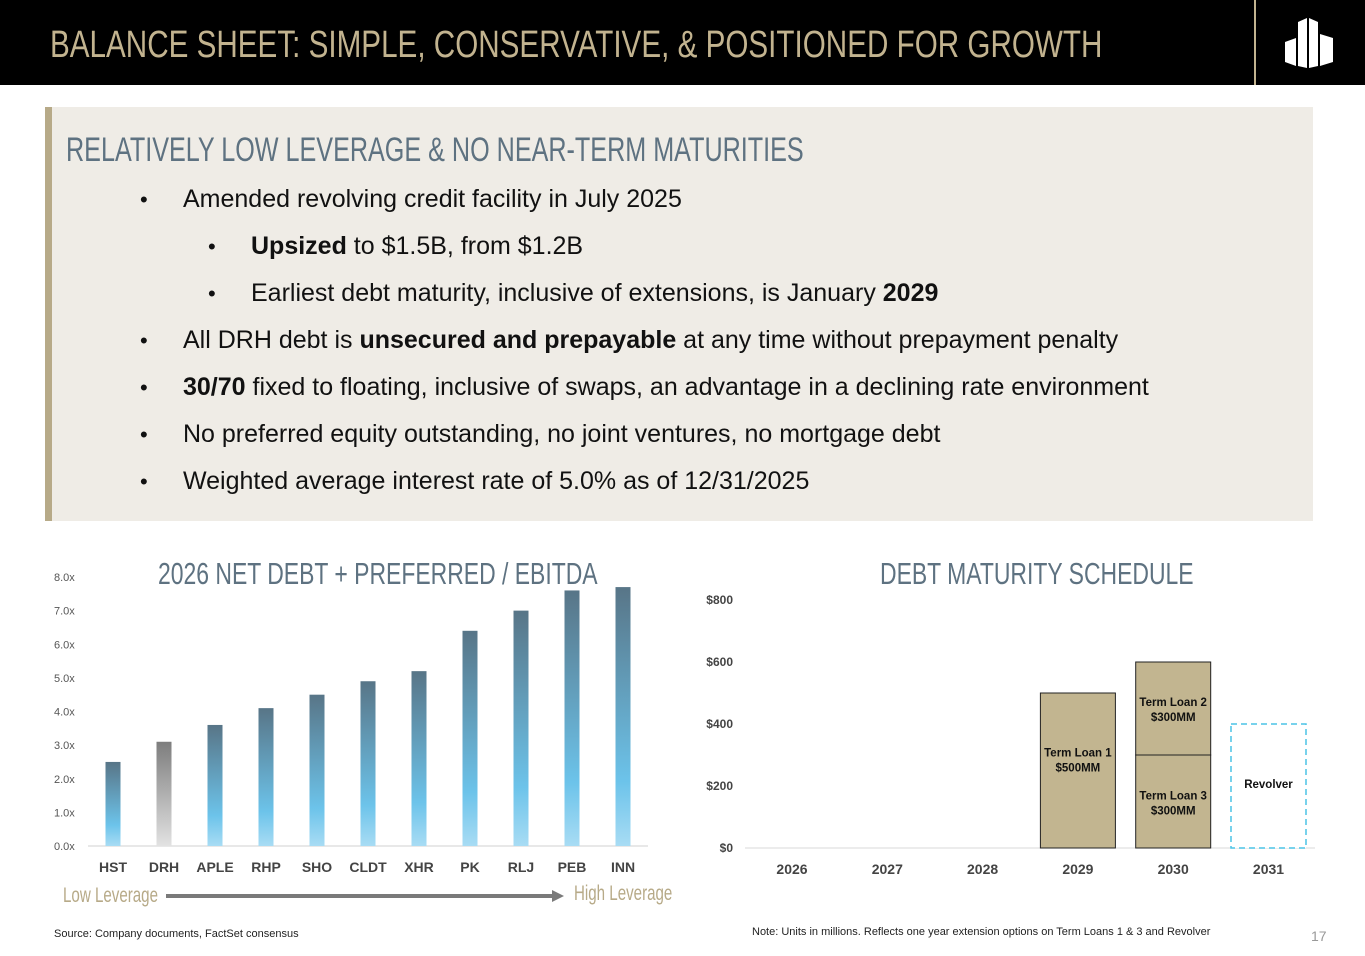 The width and height of the screenshot is (1365, 956). I want to click on segment-label: Revolver, so click(1268, 785).